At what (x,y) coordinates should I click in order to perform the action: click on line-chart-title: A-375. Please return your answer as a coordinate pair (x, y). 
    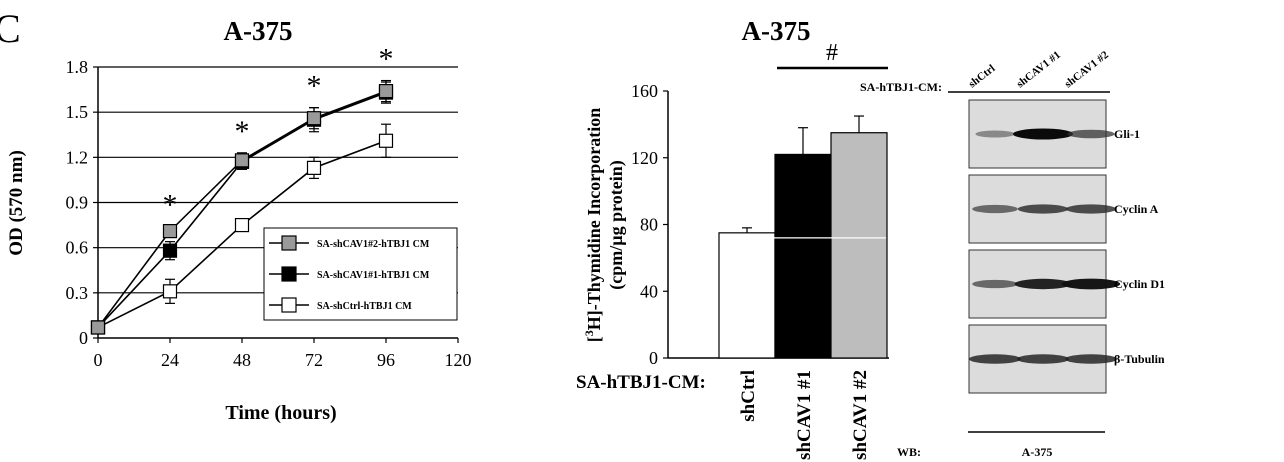
    Looking at the image, I should click on (258, 31).